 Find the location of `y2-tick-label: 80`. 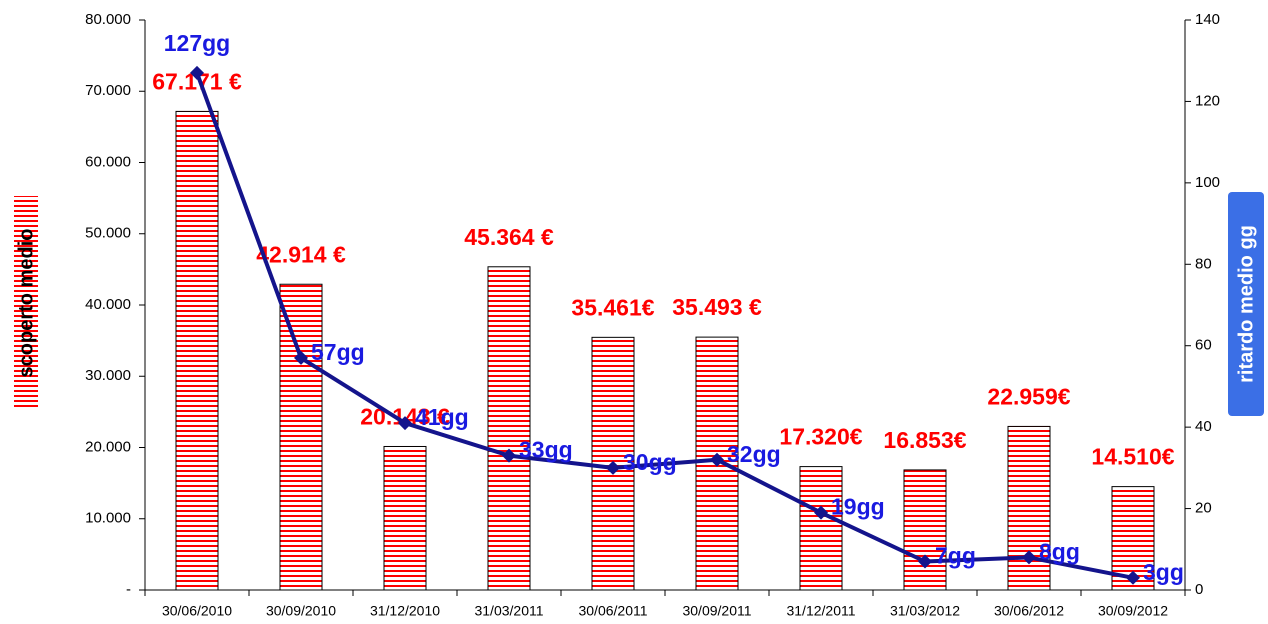

y2-tick-label: 80 is located at coordinates (1203, 263).